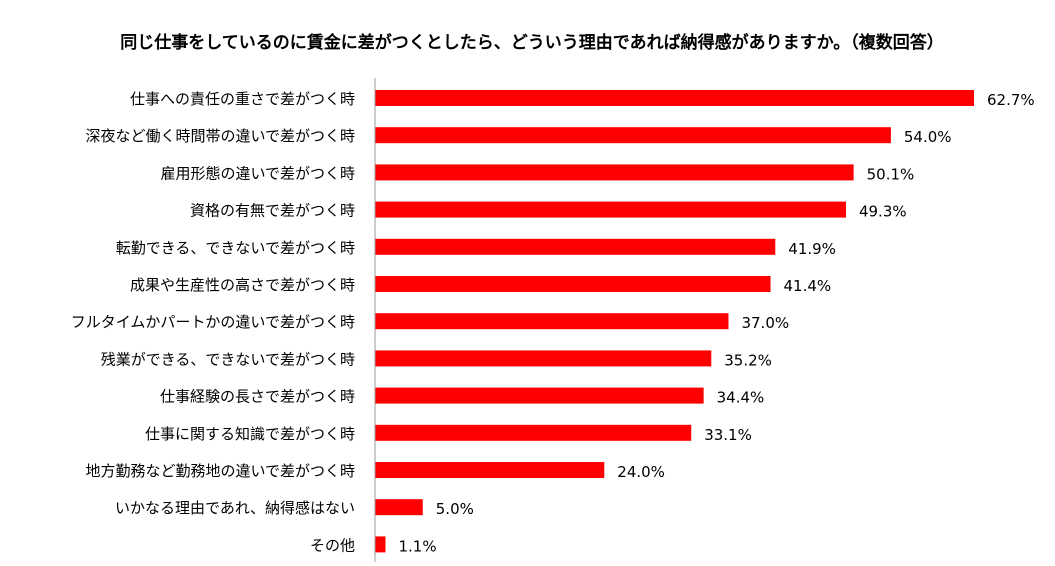 The height and width of the screenshot is (566, 1055). Describe the element at coordinates (808, 286) in the screenshot. I see `value-label-6: 41.4%` at that location.